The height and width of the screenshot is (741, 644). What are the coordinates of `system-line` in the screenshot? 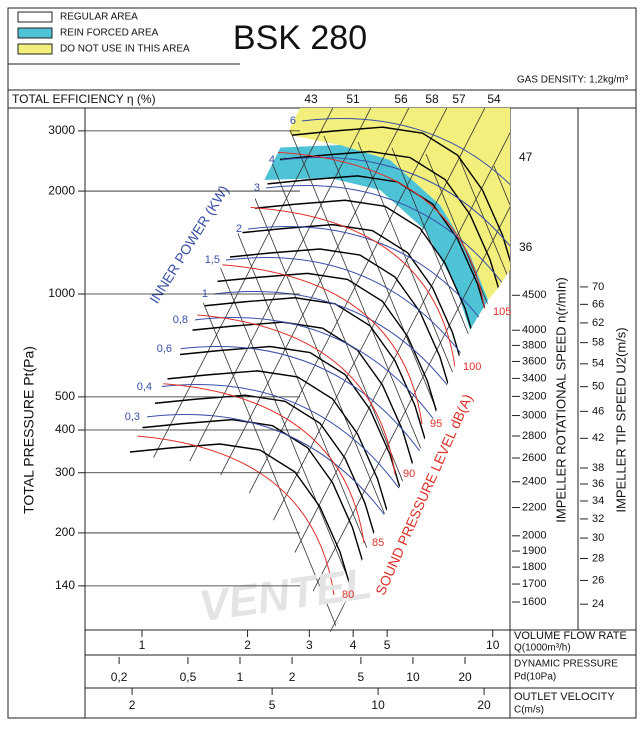 It's located at (61, 358).